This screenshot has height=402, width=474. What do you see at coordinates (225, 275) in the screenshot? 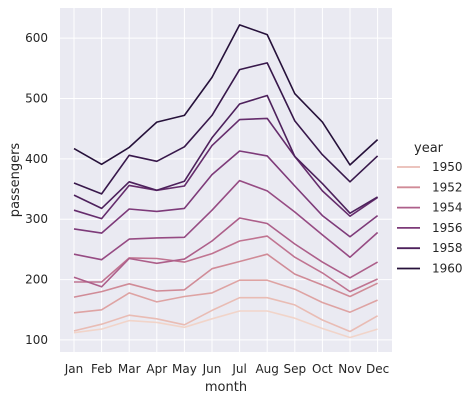
I see `series-line-1952` at bounding box center [225, 275].